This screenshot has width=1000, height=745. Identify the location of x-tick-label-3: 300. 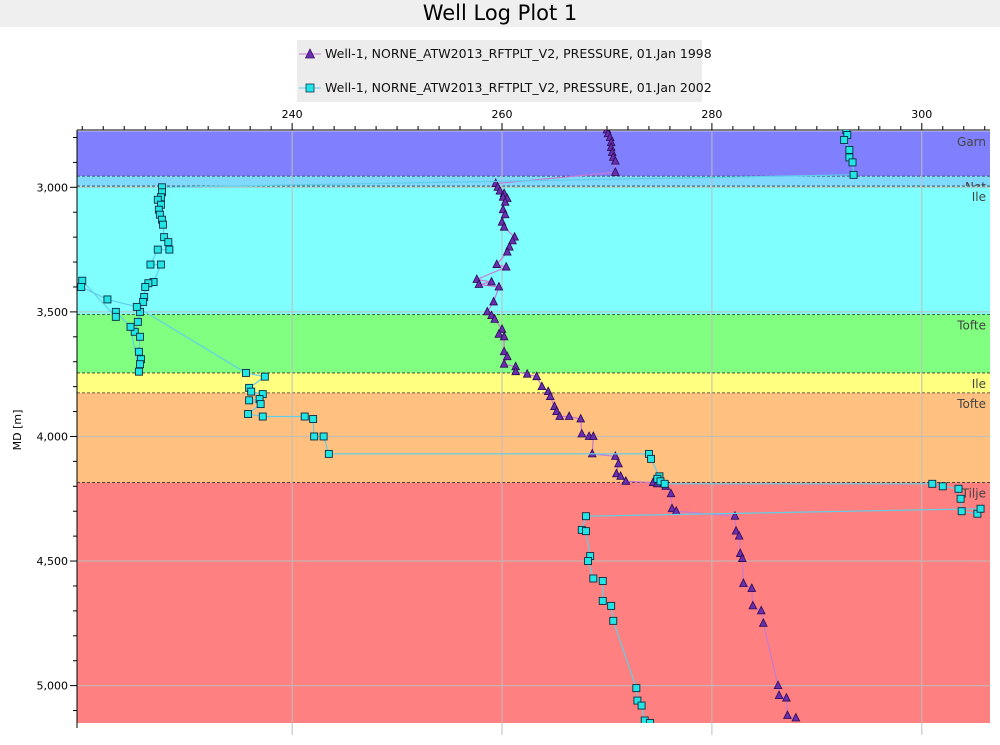
(921, 114).